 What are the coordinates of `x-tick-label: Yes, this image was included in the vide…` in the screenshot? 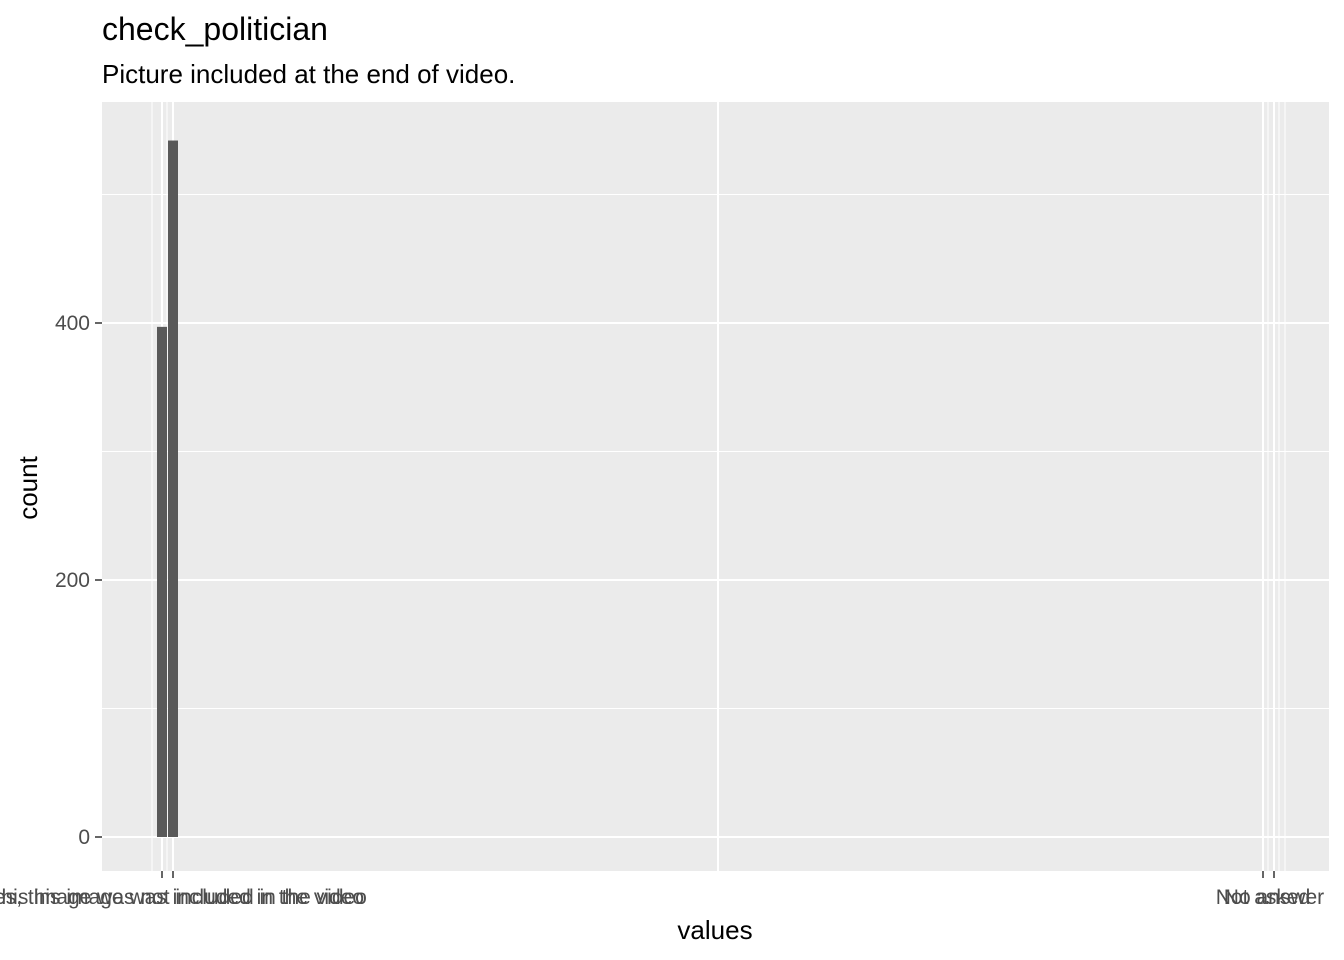 It's located at (182, 897).